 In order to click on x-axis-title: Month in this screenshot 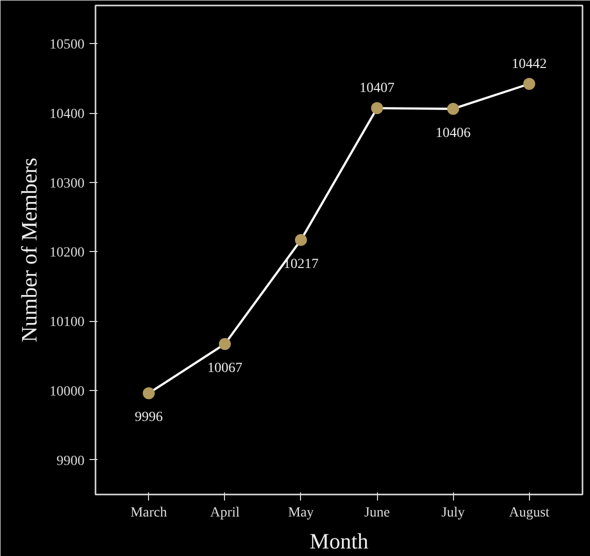, I will do `click(339, 541)`.